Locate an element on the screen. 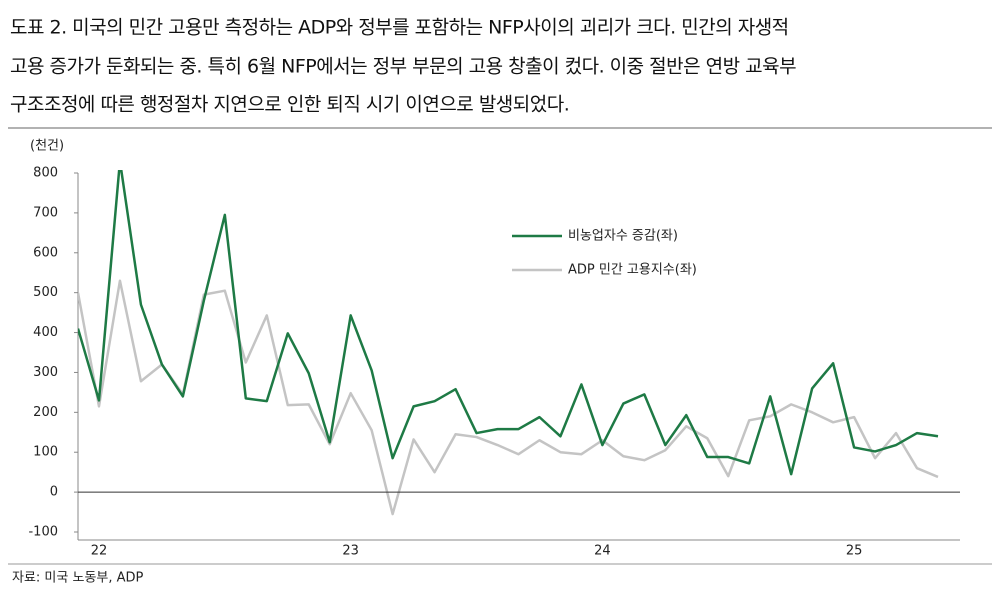  y-tick-label: 700 is located at coordinates (45, 212).